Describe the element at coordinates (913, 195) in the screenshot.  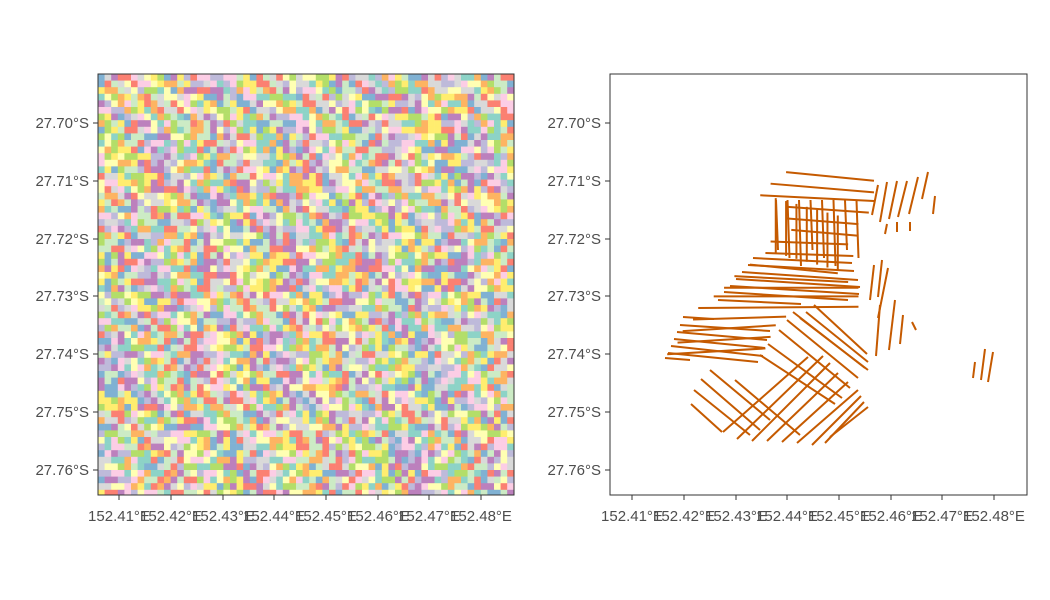
I see `transect-line` at that location.